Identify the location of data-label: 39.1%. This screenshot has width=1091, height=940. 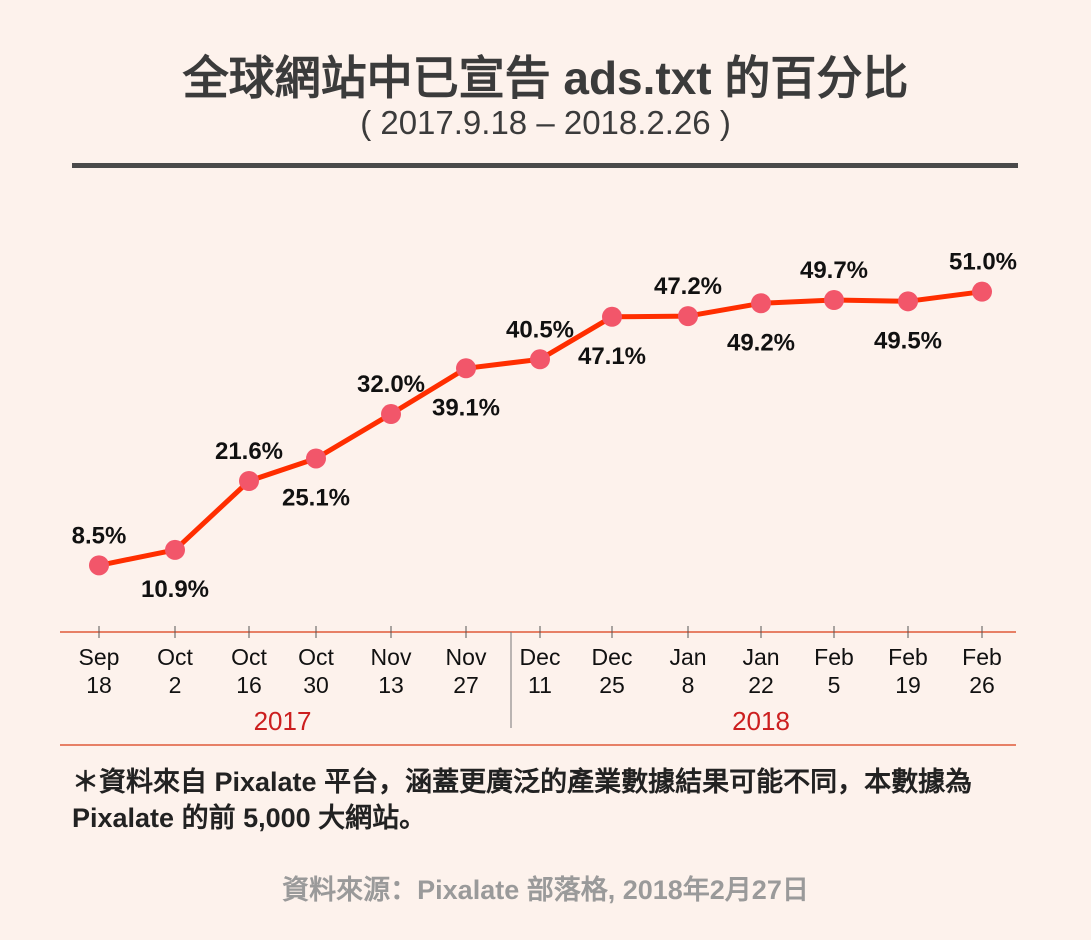
(466, 407).